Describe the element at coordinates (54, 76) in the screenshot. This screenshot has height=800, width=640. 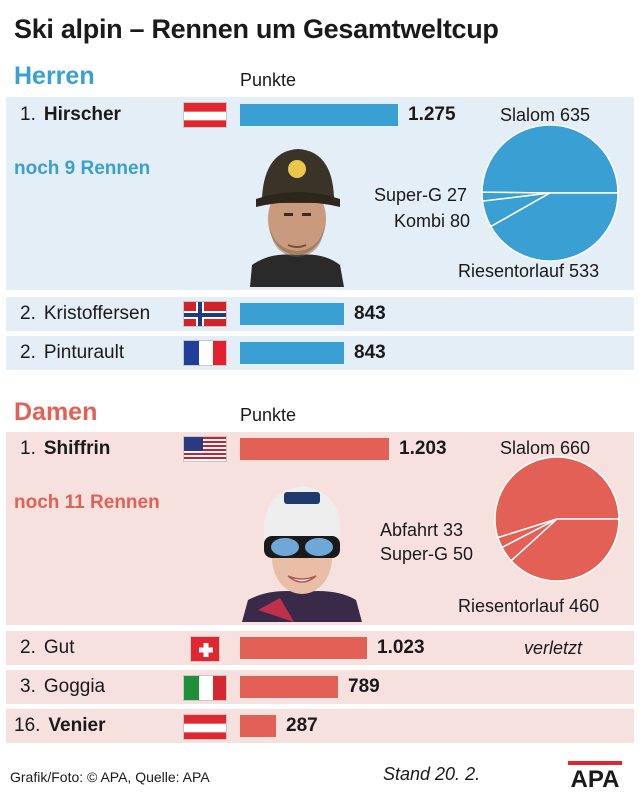
I see `herren-heading: Herren` at that location.